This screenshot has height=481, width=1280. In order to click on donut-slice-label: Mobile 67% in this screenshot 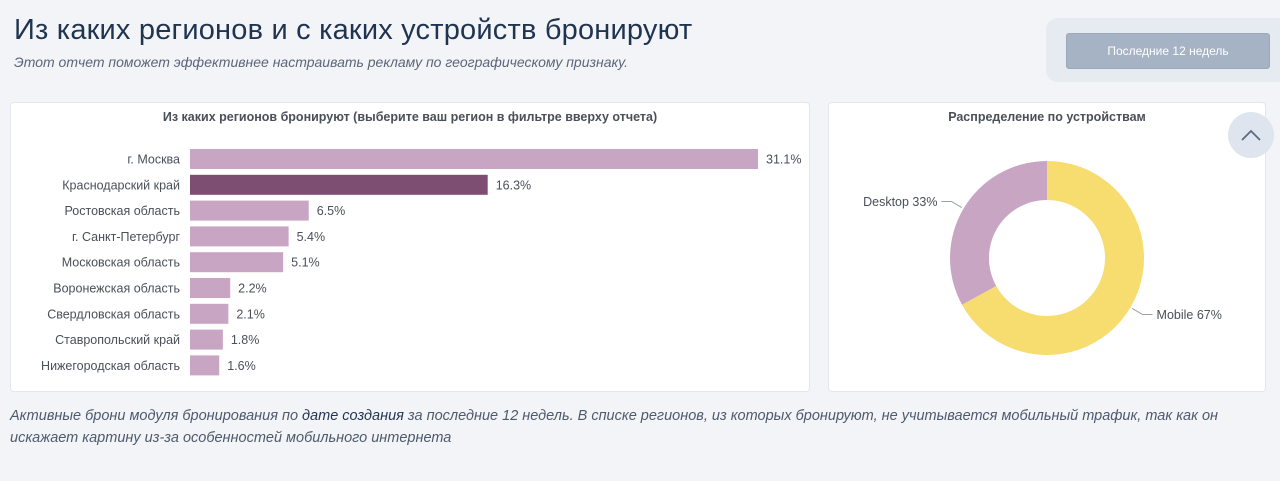, I will do `click(1189, 315)`.